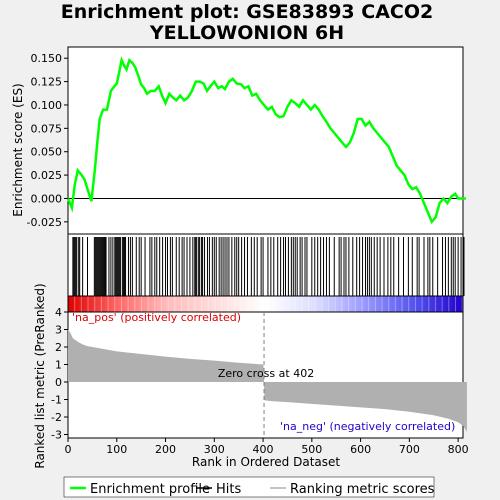 The width and height of the screenshot is (500, 500). Describe the element at coordinates (266, 373) in the screenshot. I see `zero-cross-label: Zero cross at 402` at that location.